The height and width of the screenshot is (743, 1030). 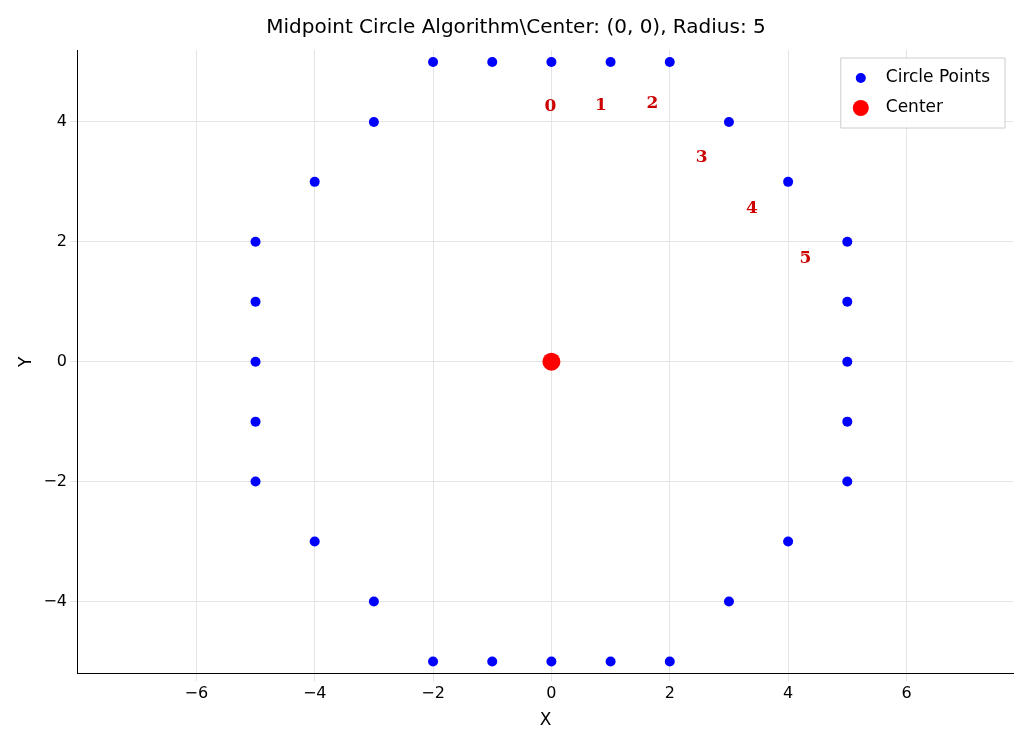 I want to click on annotation: 0, so click(x=550, y=105).